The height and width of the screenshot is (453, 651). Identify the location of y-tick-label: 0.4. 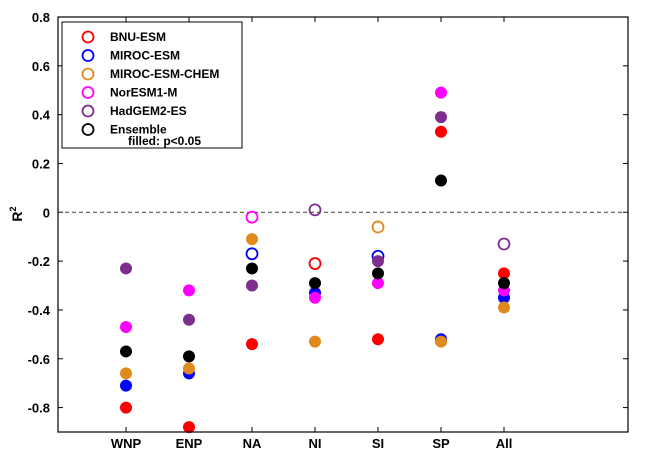
(41, 115).